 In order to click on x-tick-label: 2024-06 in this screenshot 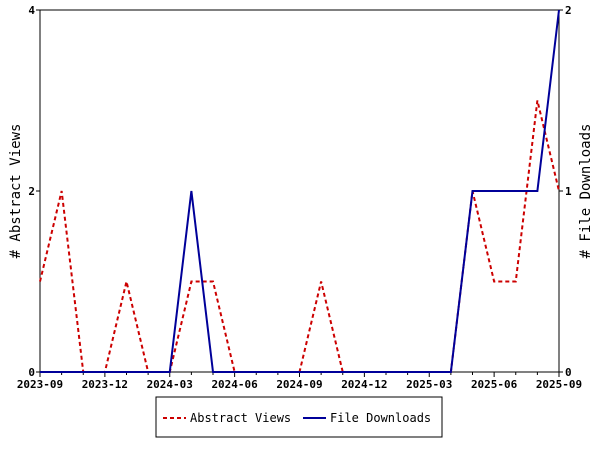, I will do `click(234, 384)`.